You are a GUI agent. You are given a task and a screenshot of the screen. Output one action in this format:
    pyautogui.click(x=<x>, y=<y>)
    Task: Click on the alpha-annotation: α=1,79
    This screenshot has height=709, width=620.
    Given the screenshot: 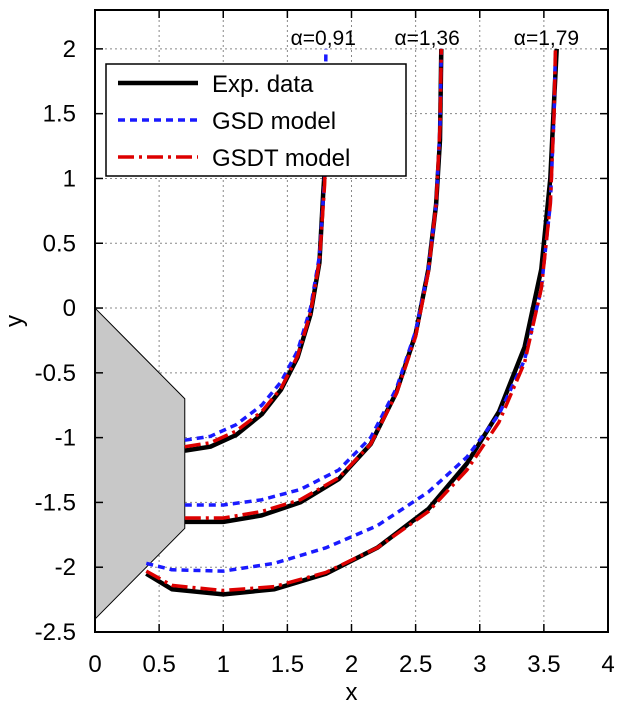 What is the action you would take?
    pyautogui.click(x=546, y=38)
    